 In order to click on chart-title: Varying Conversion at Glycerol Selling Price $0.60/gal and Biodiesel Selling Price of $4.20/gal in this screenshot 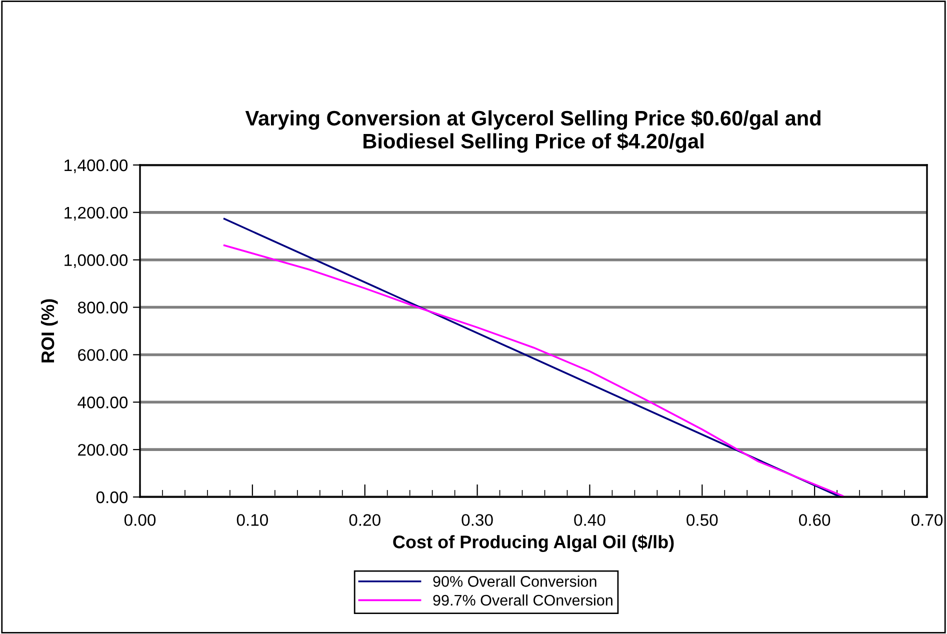, I will do `click(532, 131)`.